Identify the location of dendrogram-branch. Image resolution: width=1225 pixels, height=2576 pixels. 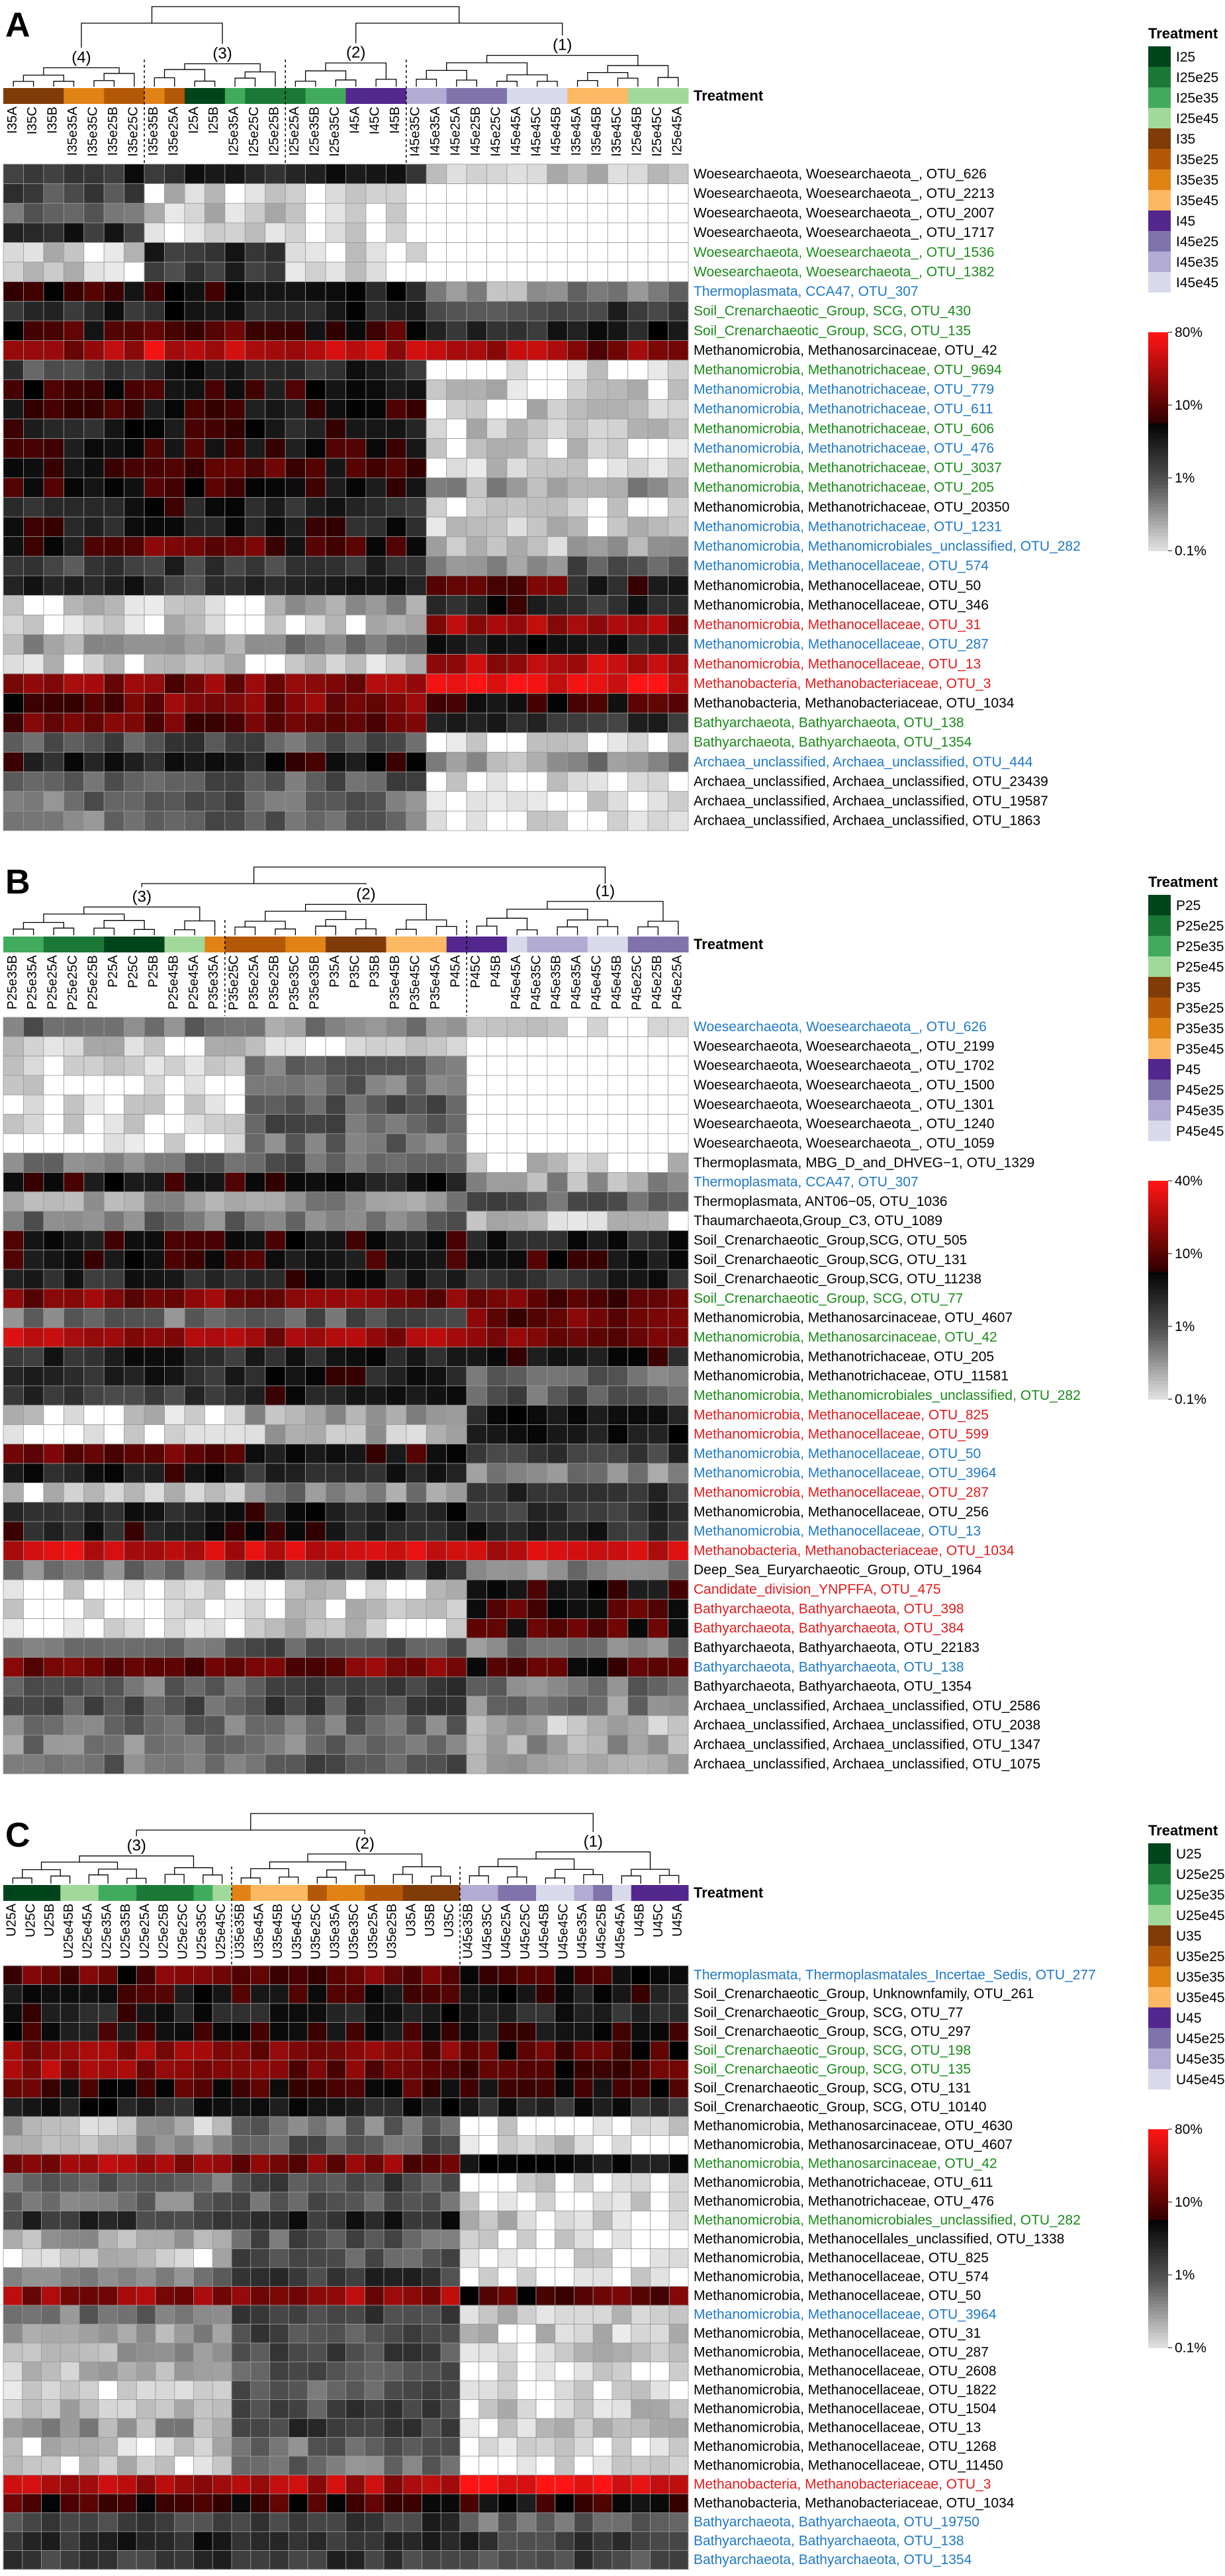
(587, 83).